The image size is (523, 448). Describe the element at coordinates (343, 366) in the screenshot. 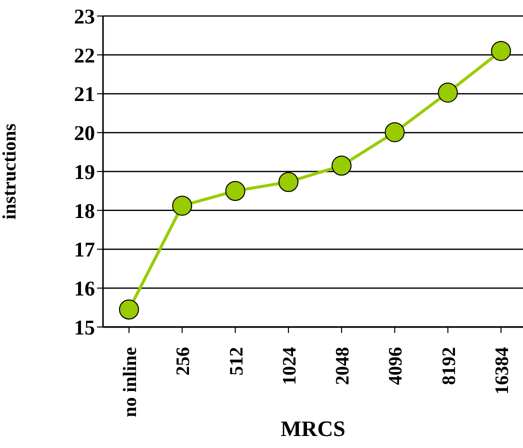

I see `x-tick-label: 2048` at that location.